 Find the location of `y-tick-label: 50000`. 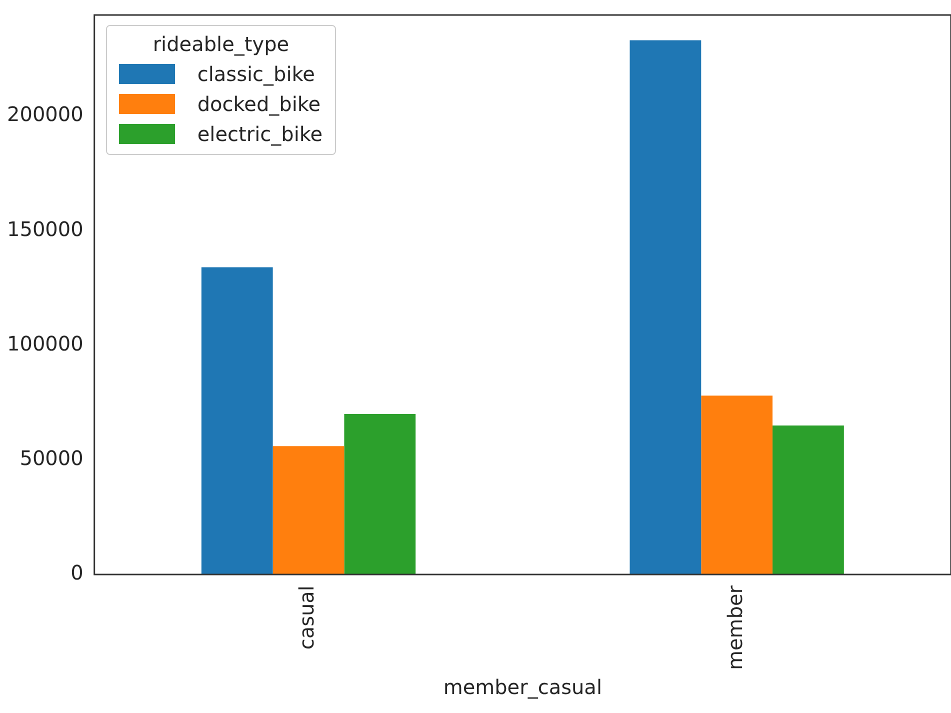

y-tick-label: 50000 is located at coordinates (52, 458).